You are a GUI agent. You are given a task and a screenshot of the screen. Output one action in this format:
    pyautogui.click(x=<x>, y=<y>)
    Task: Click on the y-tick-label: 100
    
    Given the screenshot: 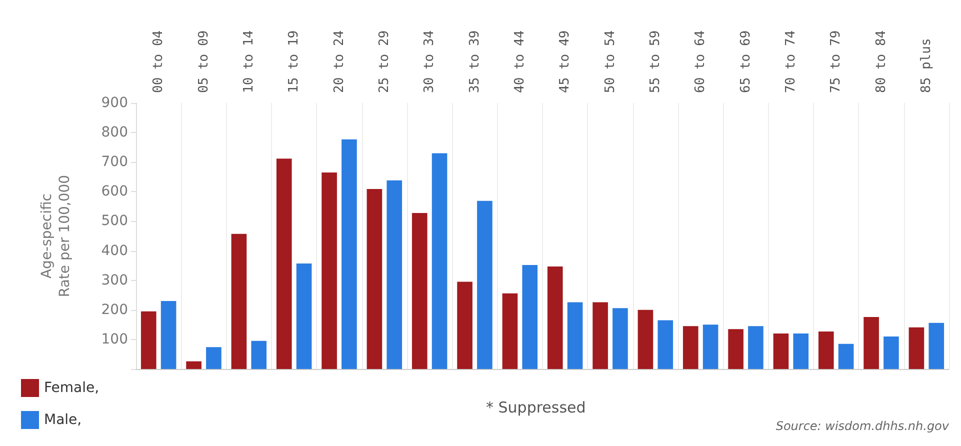 What is the action you would take?
    pyautogui.click(x=114, y=339)
    